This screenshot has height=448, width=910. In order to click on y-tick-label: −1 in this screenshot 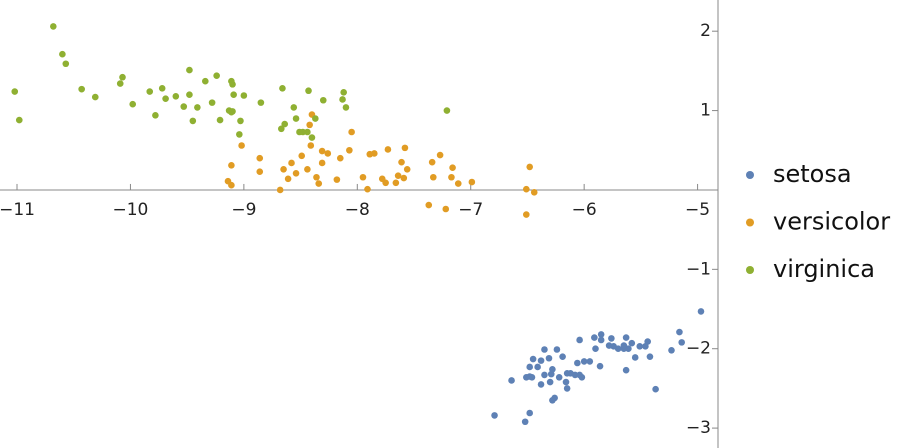, I will do `click(698, 269)`.